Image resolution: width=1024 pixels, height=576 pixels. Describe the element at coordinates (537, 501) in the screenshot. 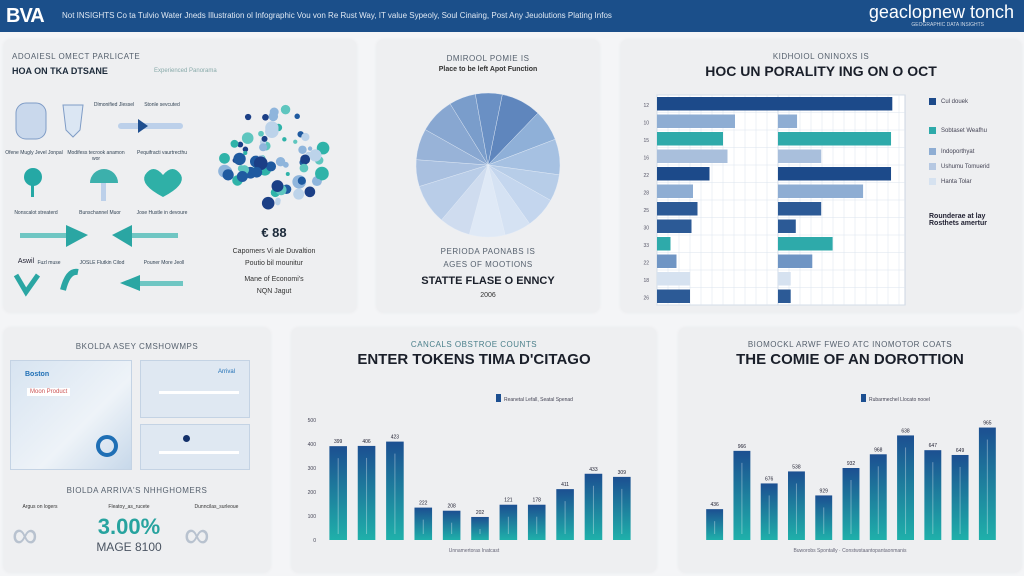

I see `data-label: 178` at that location.